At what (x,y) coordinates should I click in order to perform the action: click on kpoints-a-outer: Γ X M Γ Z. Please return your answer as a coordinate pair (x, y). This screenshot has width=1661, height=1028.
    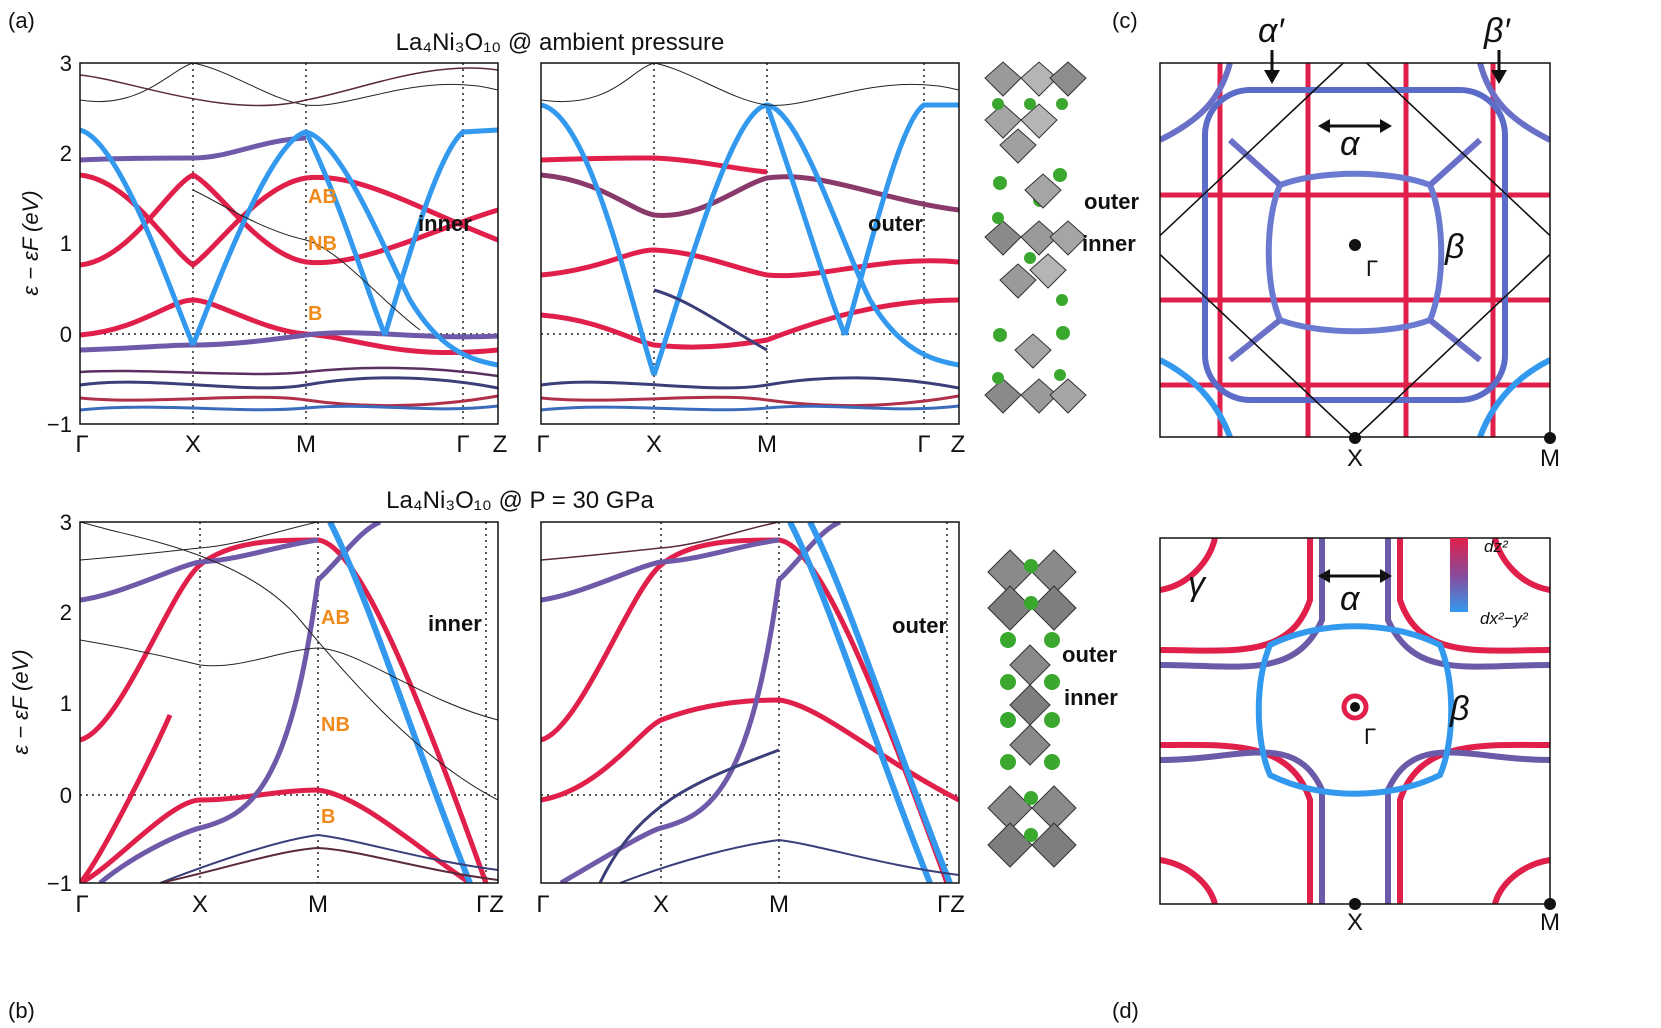
    Looking at the image, I should click on (750, 444).